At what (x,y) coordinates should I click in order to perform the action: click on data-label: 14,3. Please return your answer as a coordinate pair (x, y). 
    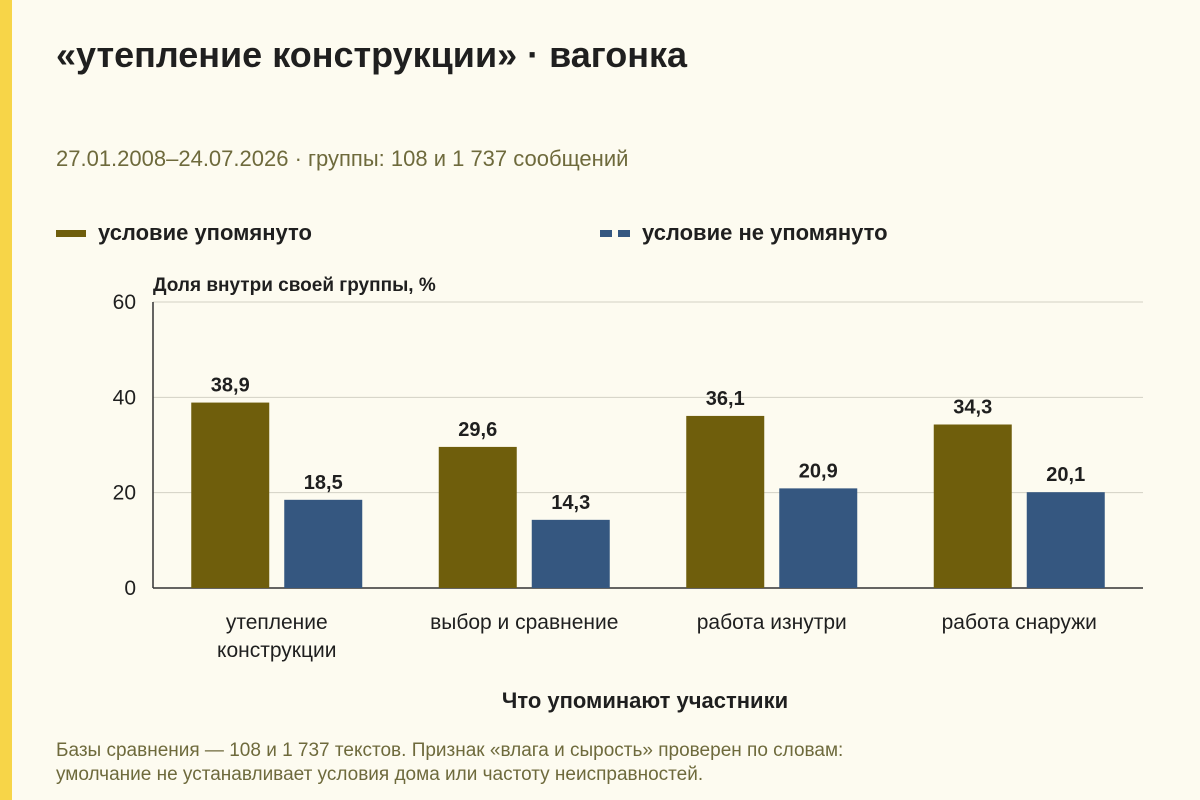
    Looking at the image, I should click on (570, 503).